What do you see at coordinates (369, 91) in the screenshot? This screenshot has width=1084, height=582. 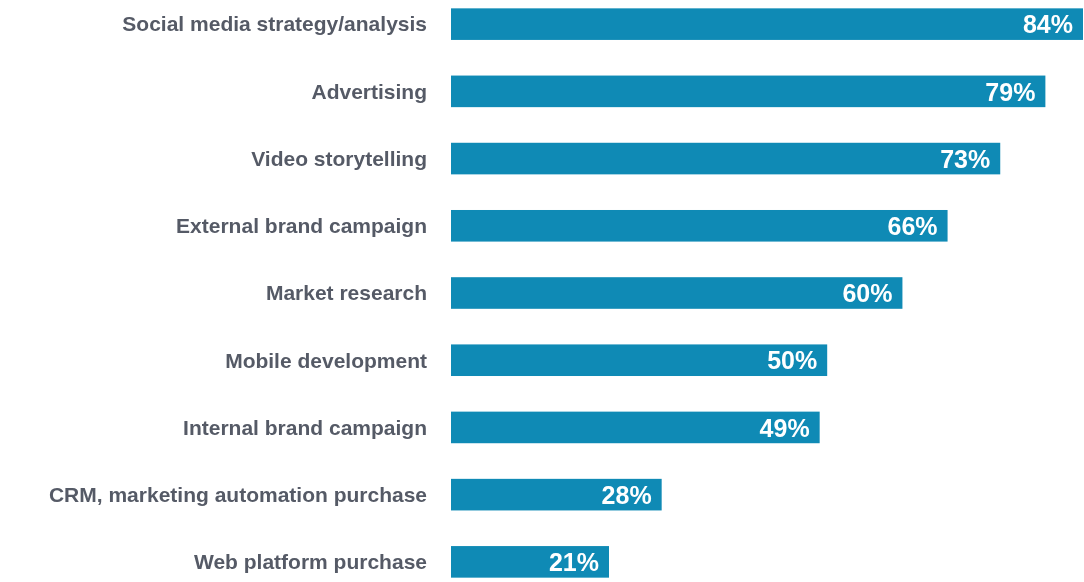 I see `y-tick-label: Advertising` at bounding box center [369, 91].